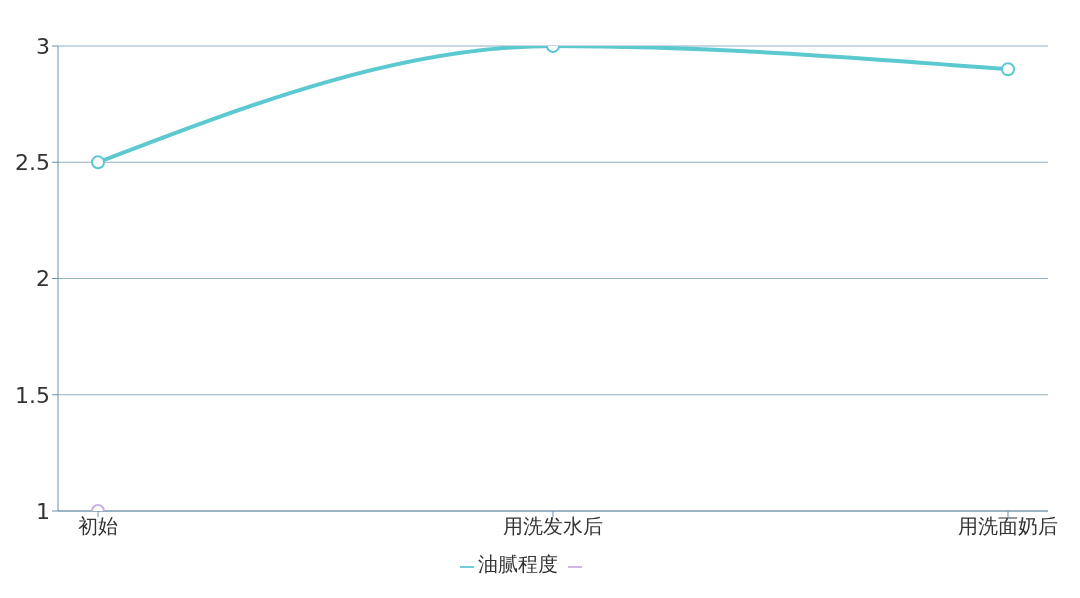 The width and height of the screenshot is (1080, 598). I want to click on x-tick-label: 用洗面奶后, so click(1008, 526).